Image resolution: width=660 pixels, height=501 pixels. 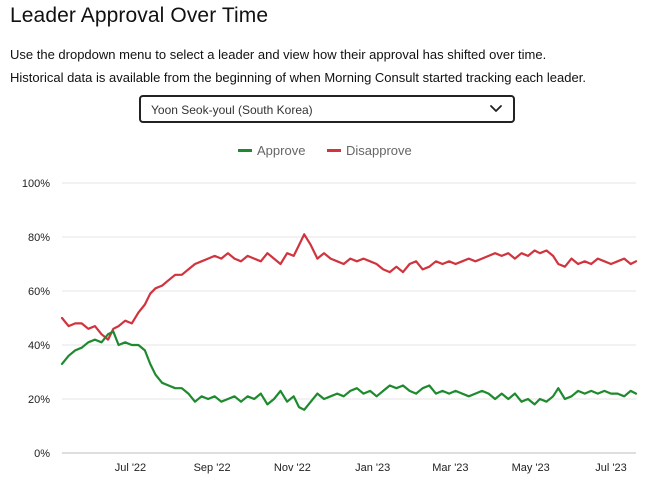 I want to click on legend-label-disapprove: Disapprove, so click(x=379, y=150).